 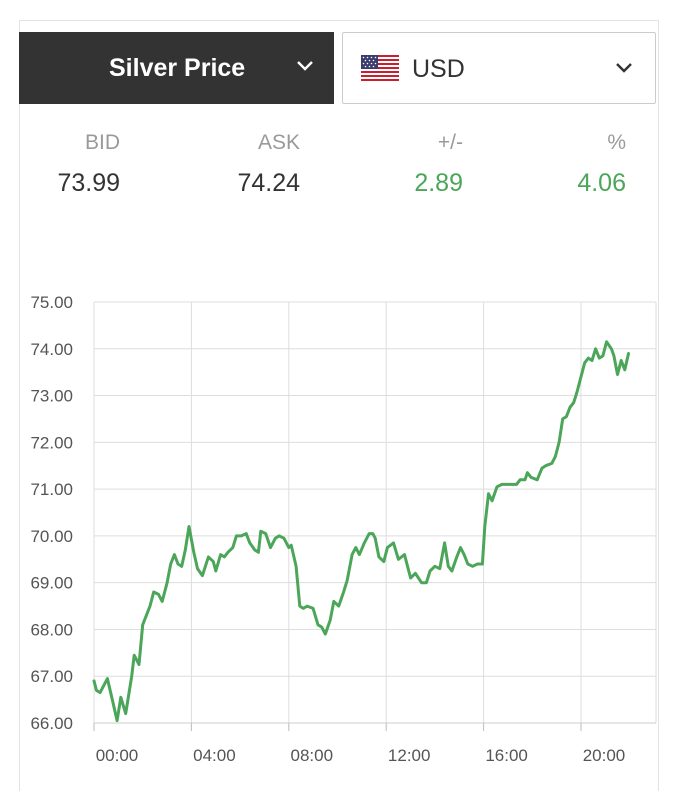 I want to click on y-tick-label: 68.00, so click(x=51, y=629).